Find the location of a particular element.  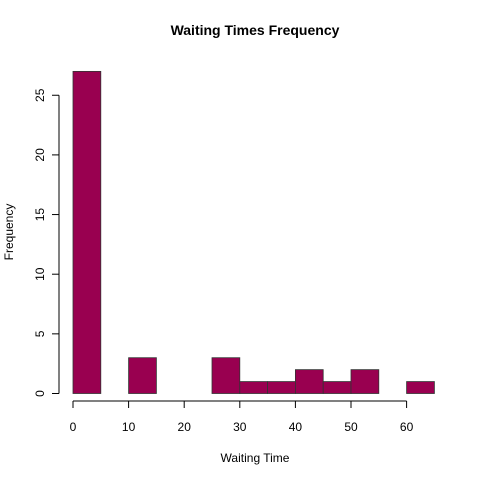

x-tick-label: 30 is located at coordinates (240, 427).